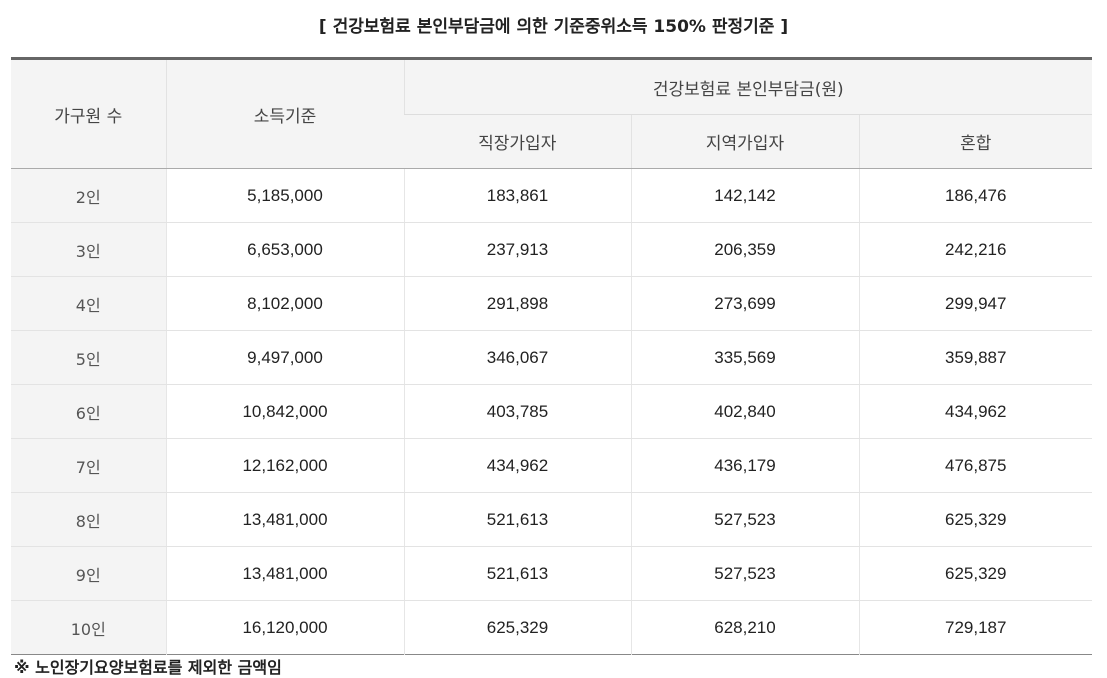 The width and height of the screenshot is (1107, 678). What do you see at coordinates (517, 465) in the screenshot?
I see `employee-cell: 434,962` at bounding box center [517, 465].